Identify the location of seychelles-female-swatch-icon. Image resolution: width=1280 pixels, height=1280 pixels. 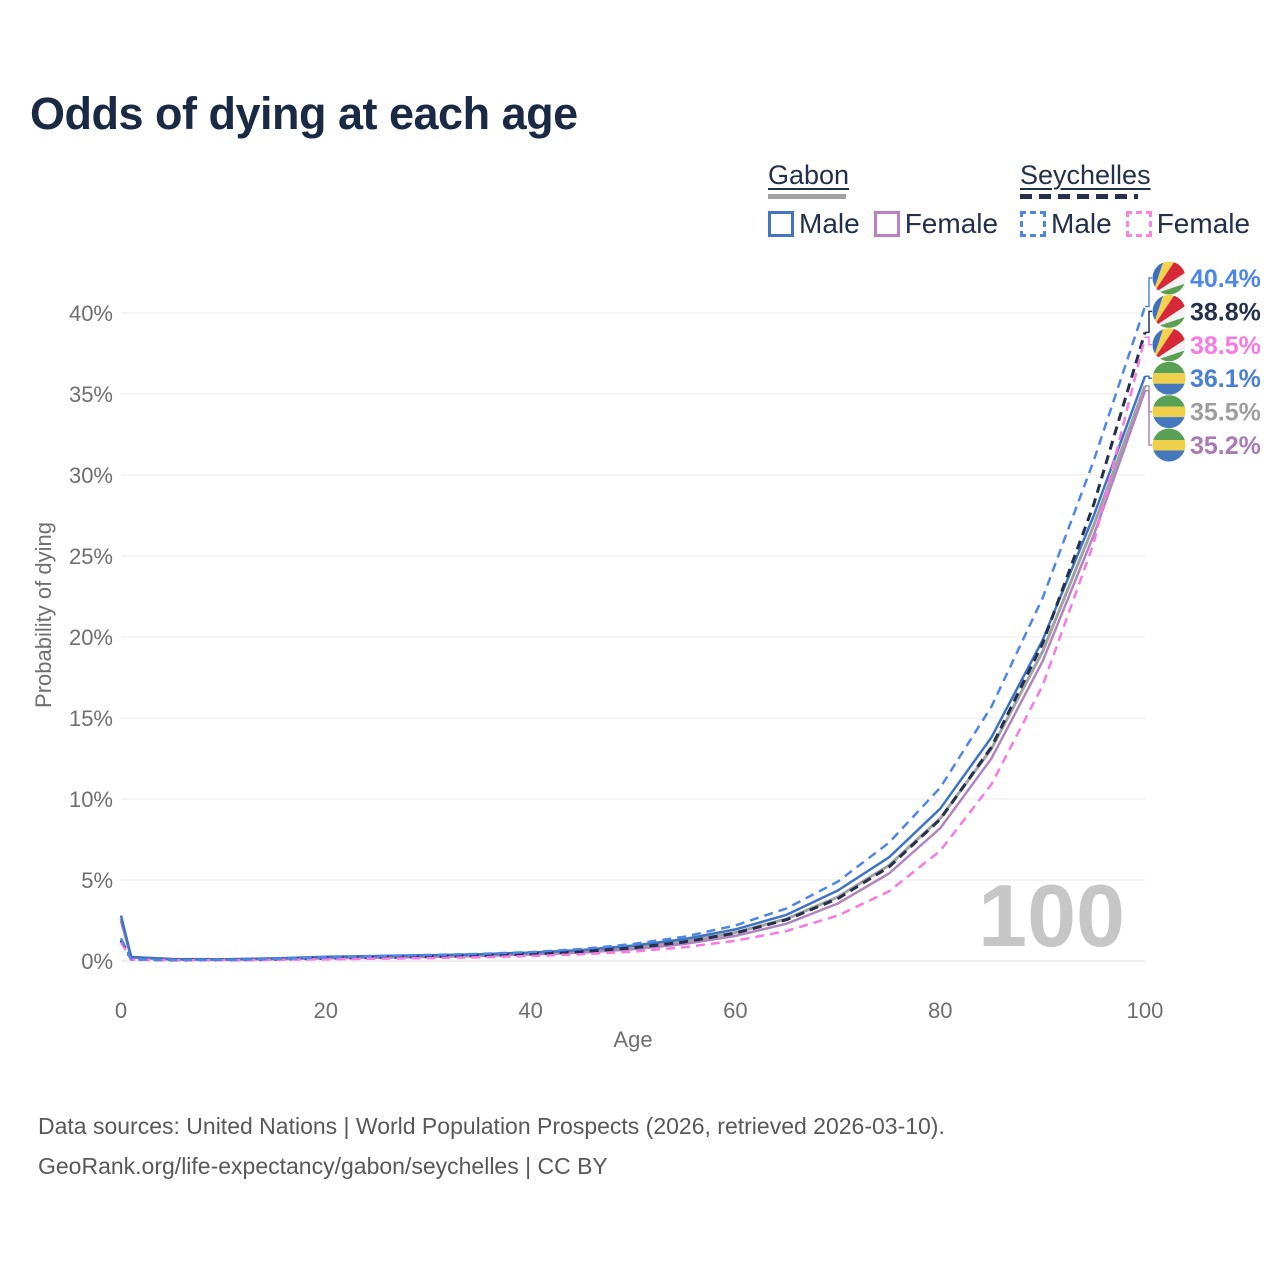
(1138, 224).